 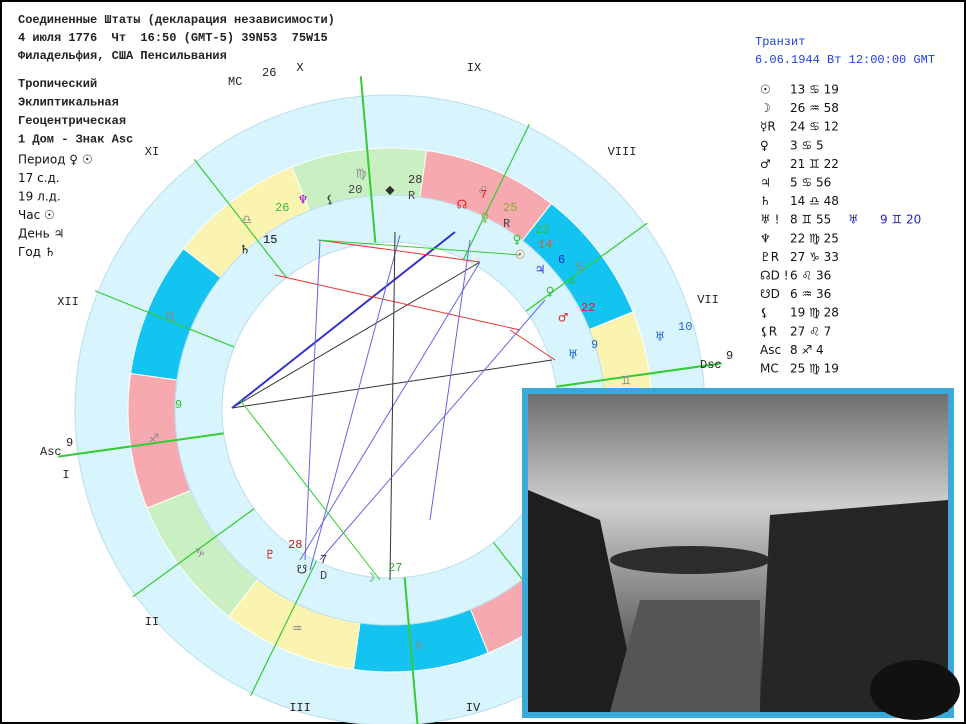 What do you see at coordinates (269, 73) in the screenshot?
I see `axis-degree: 26` at bounding box center [269, 73].